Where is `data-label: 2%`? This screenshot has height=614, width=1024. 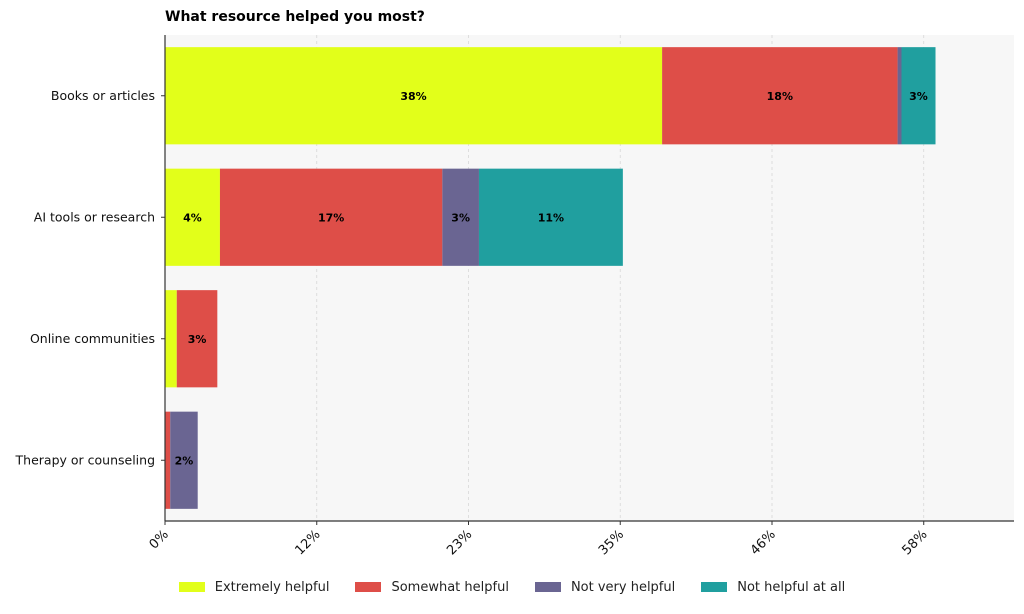 data-label: 2% is located at coordinates (184, 460).